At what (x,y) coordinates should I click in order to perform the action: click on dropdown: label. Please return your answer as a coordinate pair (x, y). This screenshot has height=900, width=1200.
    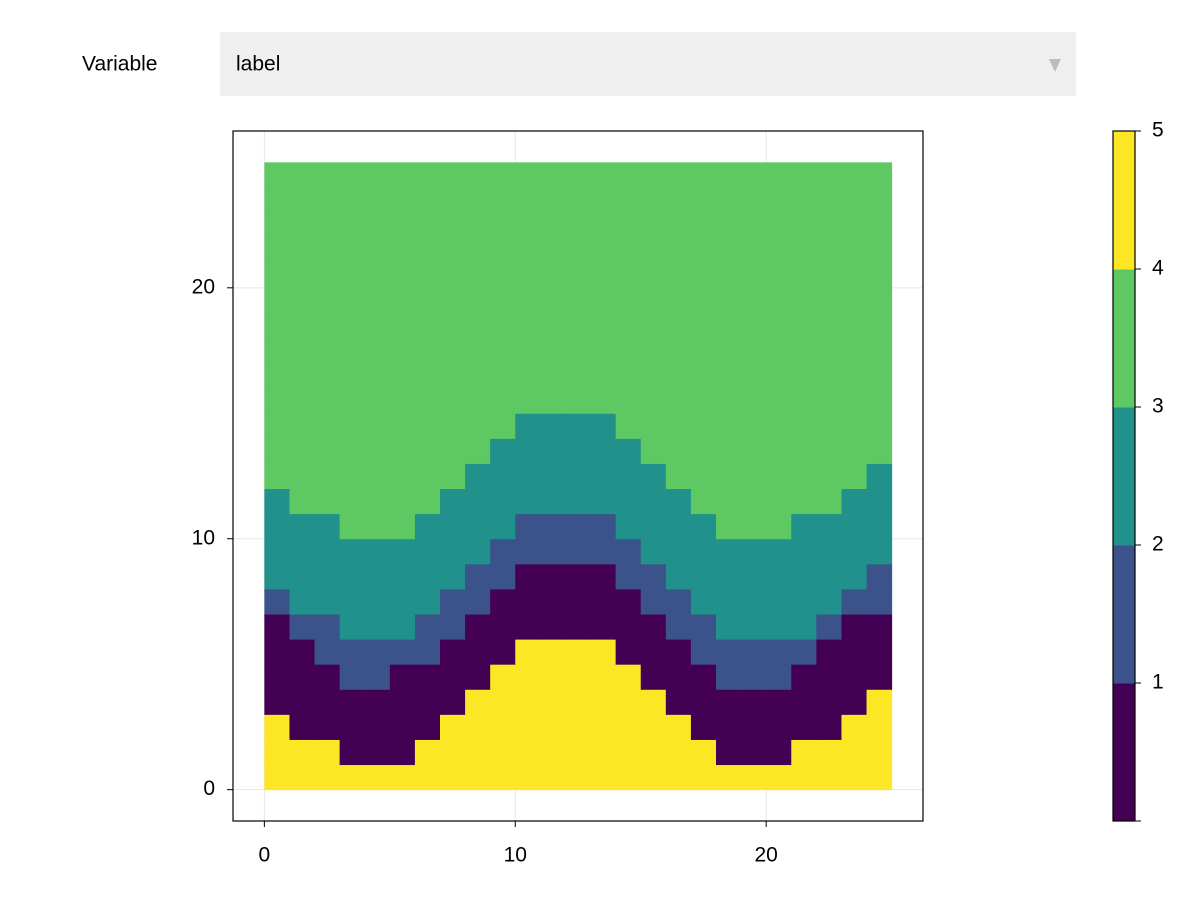
    Looking at the image, I should click on (648, 64).